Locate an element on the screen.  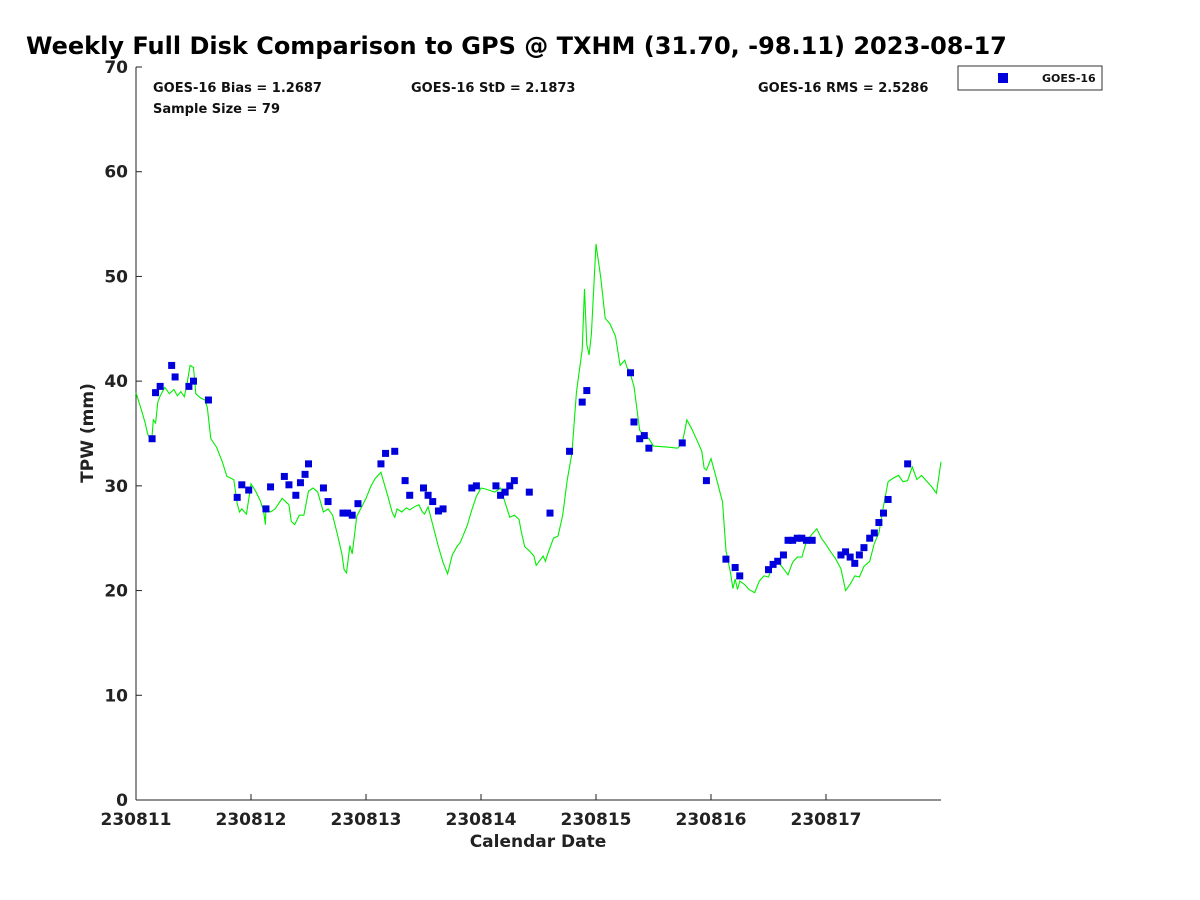
legend-box is located at coordinates (1030, 78).